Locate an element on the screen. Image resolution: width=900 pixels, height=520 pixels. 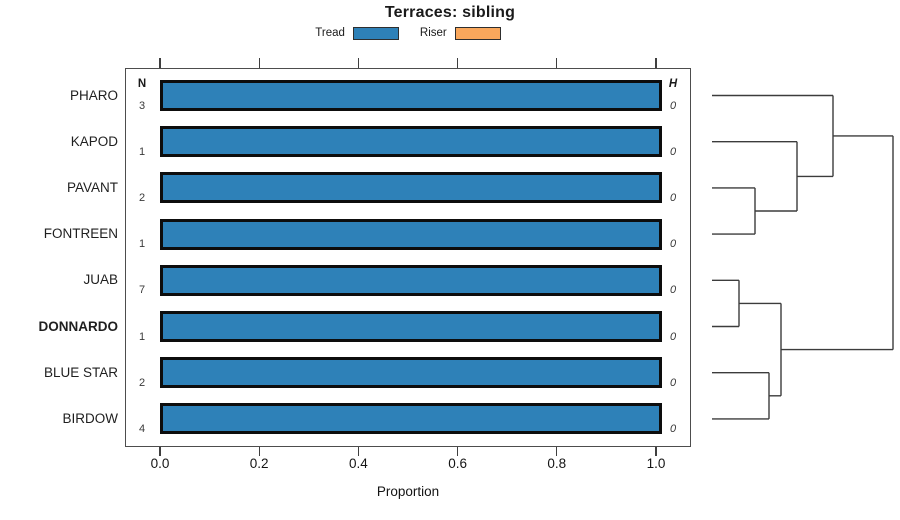
n-value: 3 is located at coordinates (142, 105).